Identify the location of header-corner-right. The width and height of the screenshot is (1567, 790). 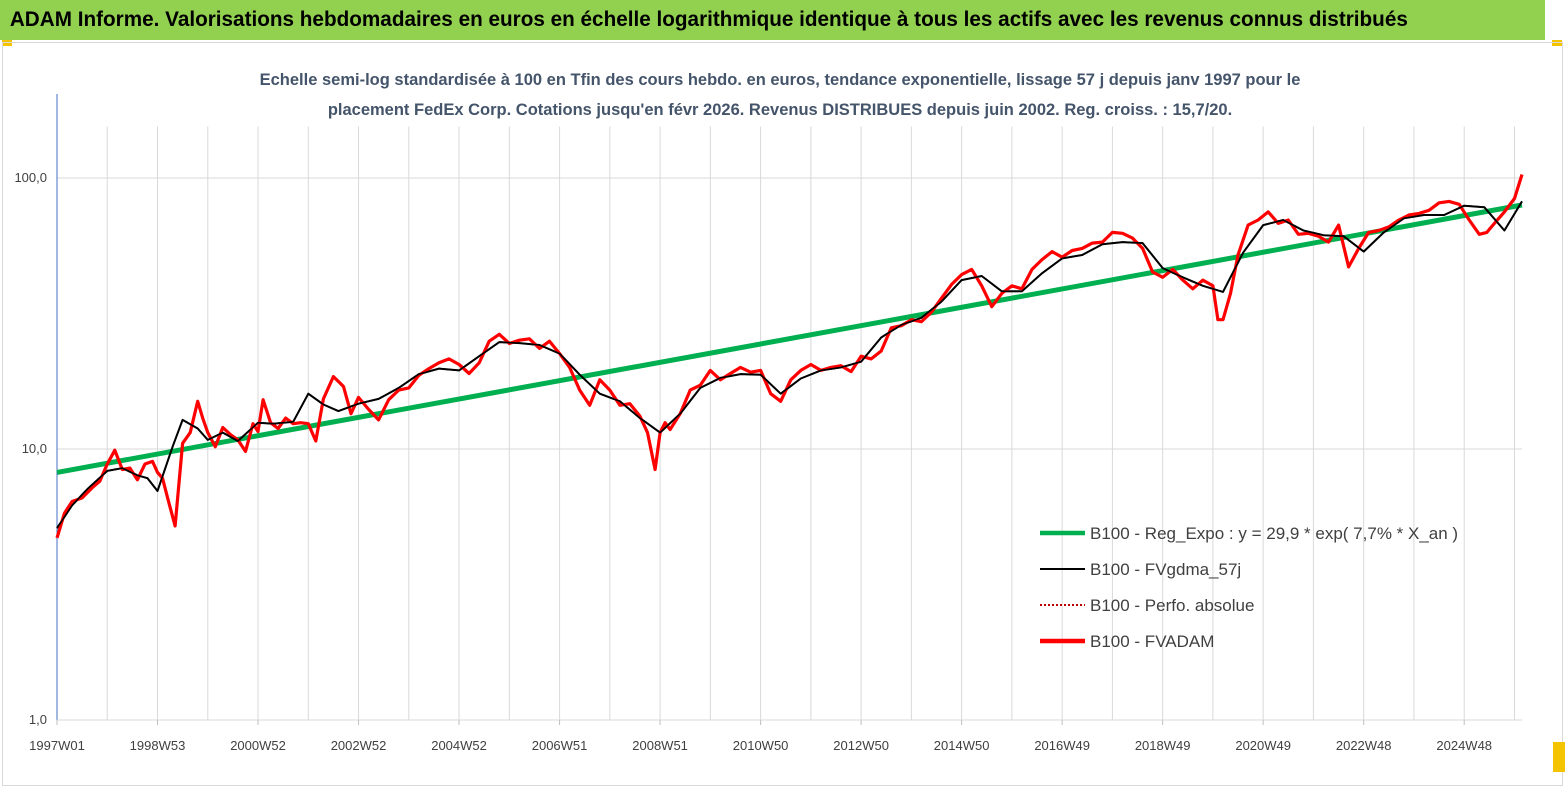
(1557, 43).